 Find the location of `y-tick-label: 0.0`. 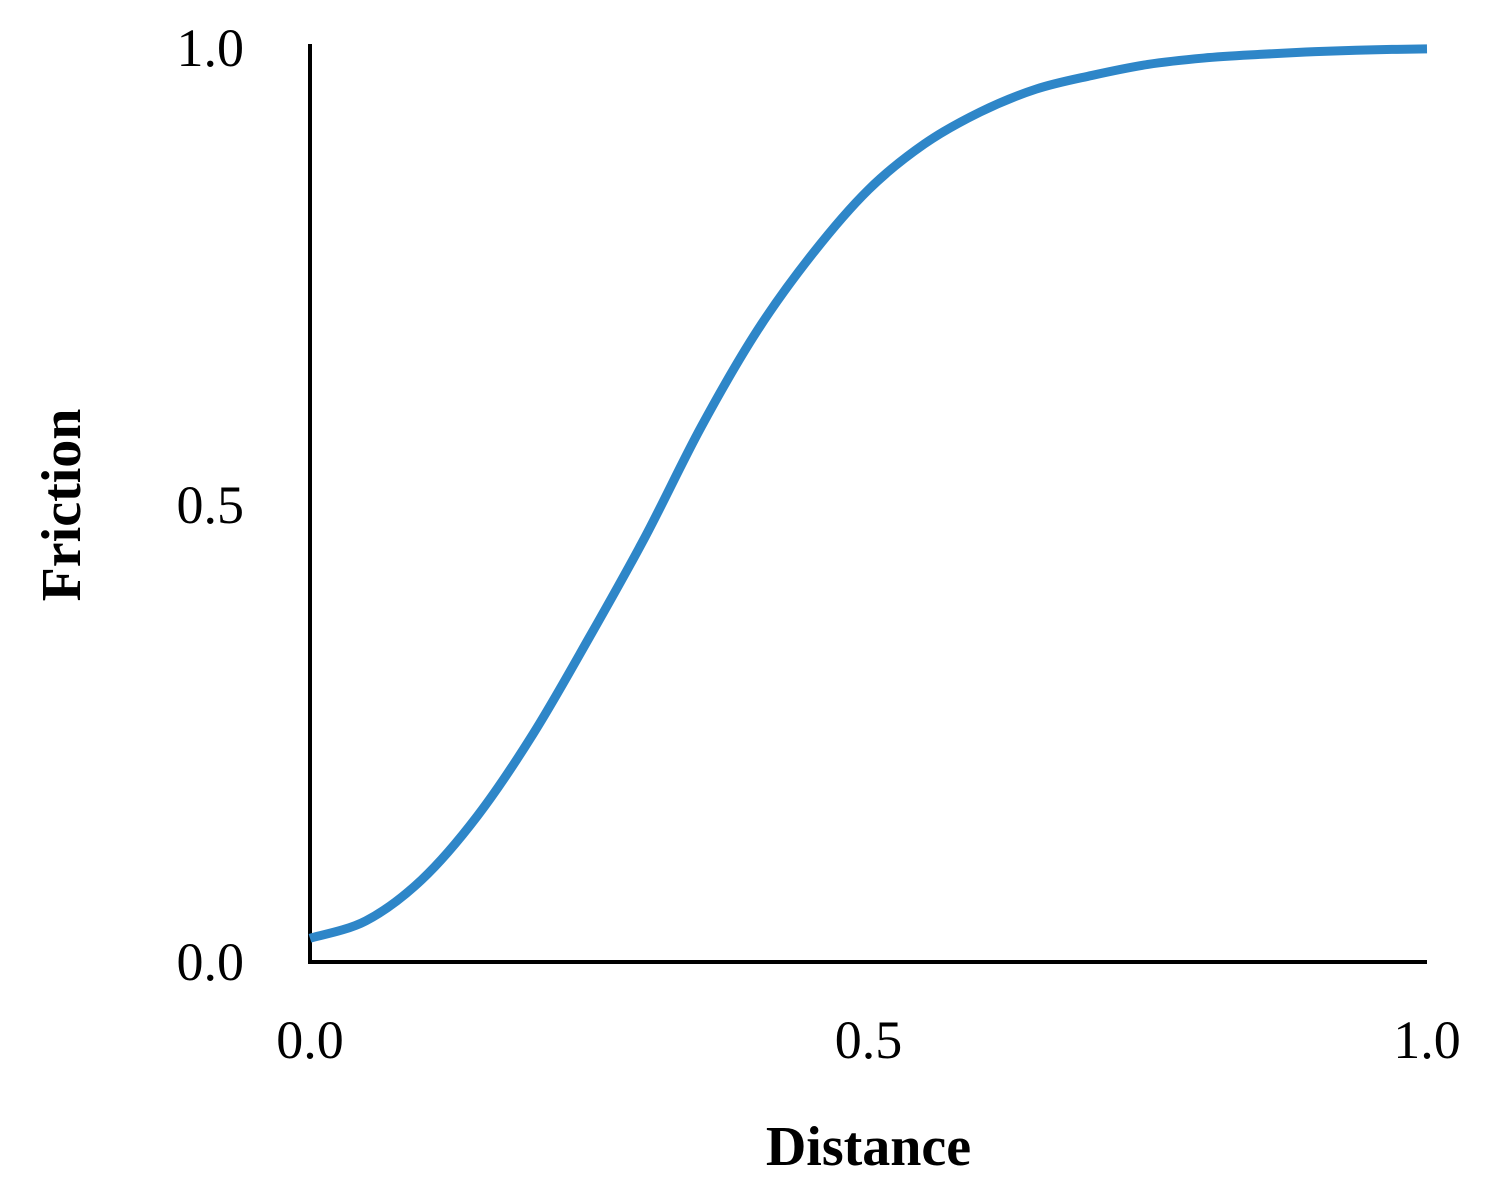

y-tick-label: 0.0 is located at coordinates (211, 962).